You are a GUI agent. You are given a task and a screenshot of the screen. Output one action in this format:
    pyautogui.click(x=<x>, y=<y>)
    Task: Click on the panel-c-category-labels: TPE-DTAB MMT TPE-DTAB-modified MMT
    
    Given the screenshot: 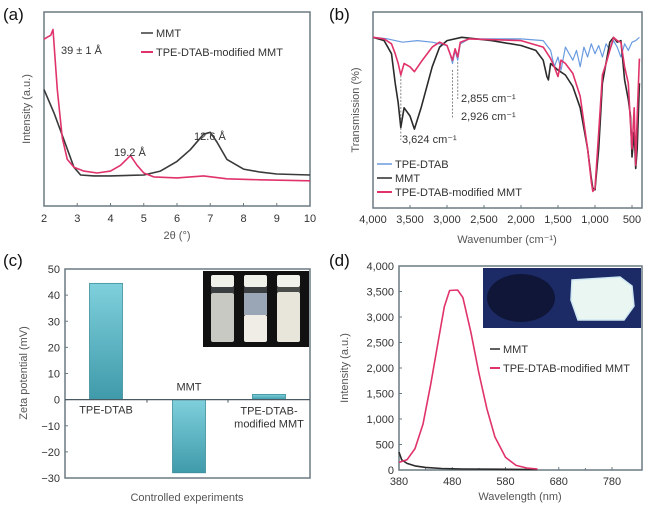 What is the action you would take?
    pyautogui.click(x=191, y=406)
    